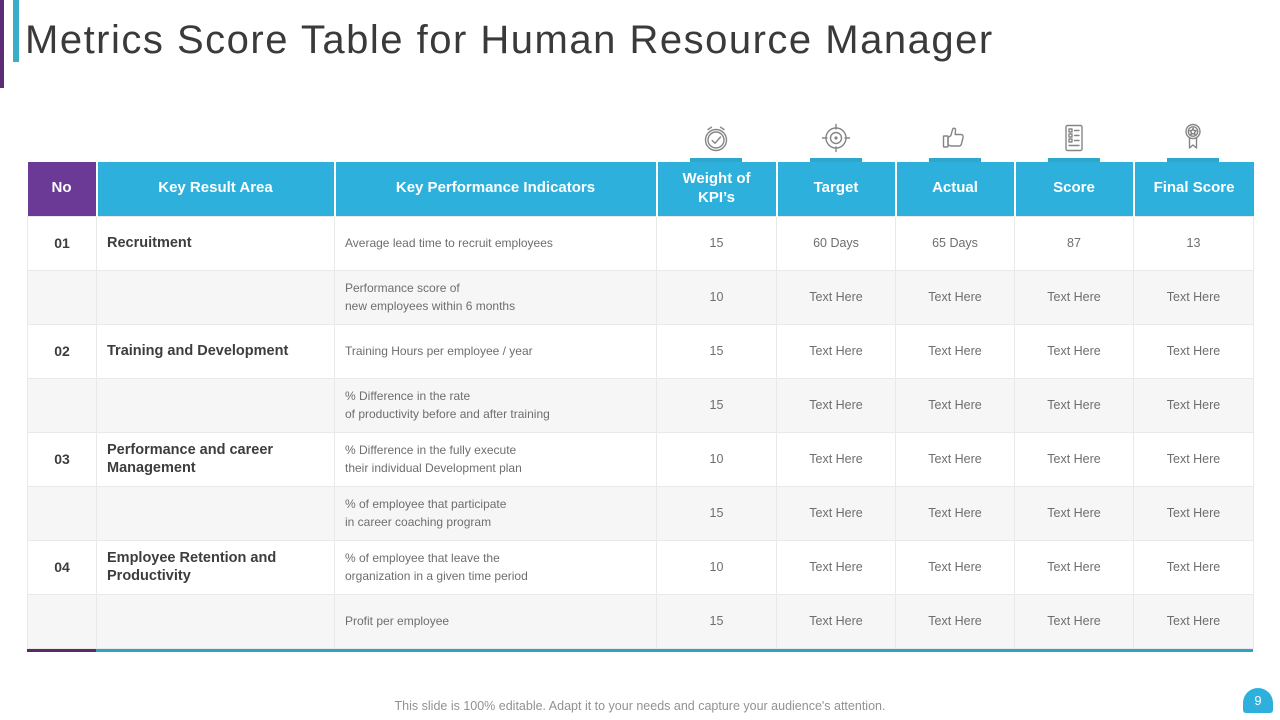 This screenshot has height=720, width=1280. What do you see at coordinates (495, 351) in the screenshot?
I see `cell-kpi: Training Hours per employee / year` at bounding box center [495, 351].